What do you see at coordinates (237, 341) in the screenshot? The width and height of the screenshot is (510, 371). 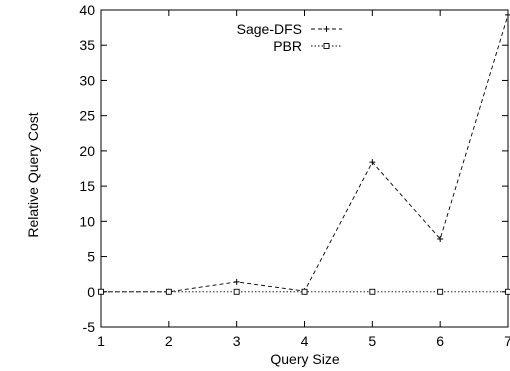 I see `x-tick-label: 3` at bounding box center [237, 341].